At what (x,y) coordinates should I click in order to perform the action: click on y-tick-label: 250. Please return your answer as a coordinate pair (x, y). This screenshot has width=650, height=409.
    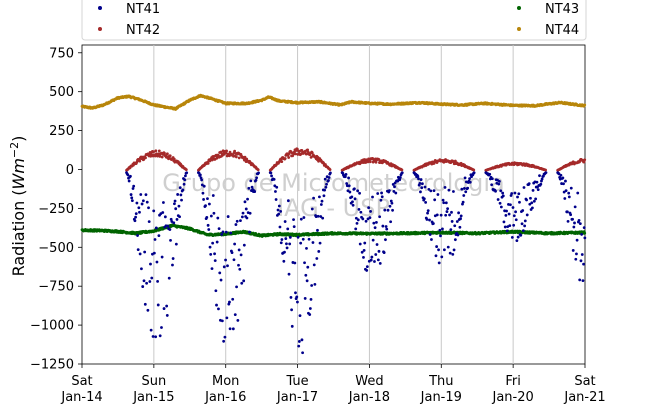
    Looking at the image, I should click on (61, 131).